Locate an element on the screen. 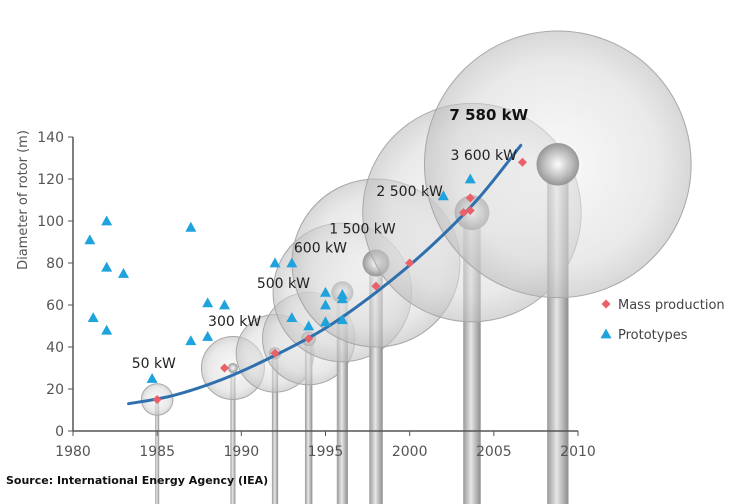 This screenshot has height=504, width=729. y-tick-label: 120 is located at coordinates (50, 180).